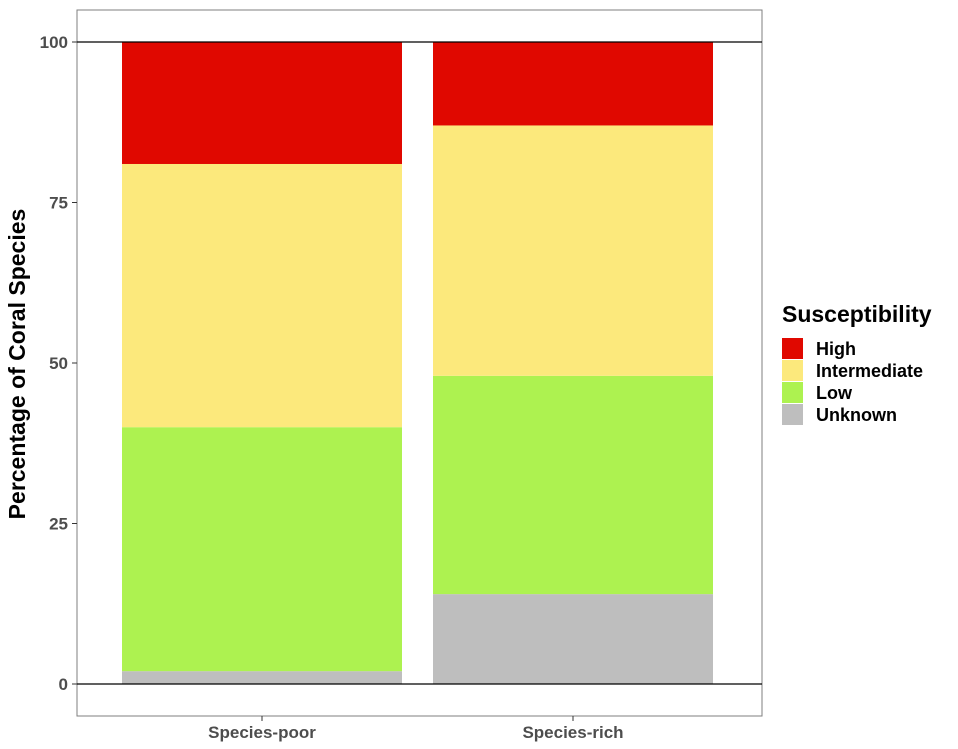 The width and height of the screenshot is (958, 749). Describe the element at coordinates (792, 392) in the screenshot. I see `legend-key-low` at that location.